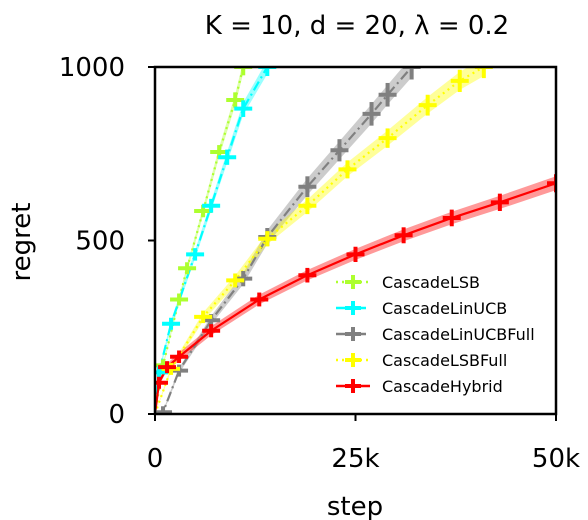 The width and height of the screenshot is (588, 520). Describe the element at coordinates (556, 459) in the screenshot. I see `x-tick-label: 50k` at that location.